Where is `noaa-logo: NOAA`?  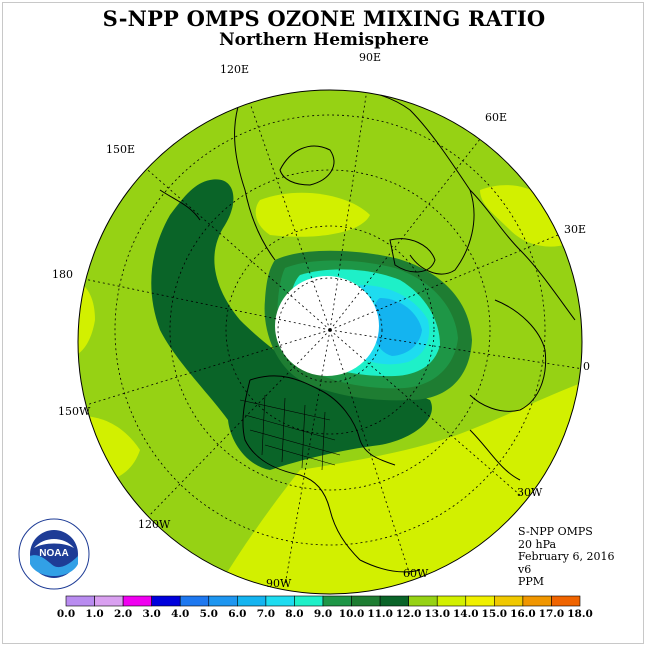
noaa-logo: NOAA is located at coordinates (54, 554).